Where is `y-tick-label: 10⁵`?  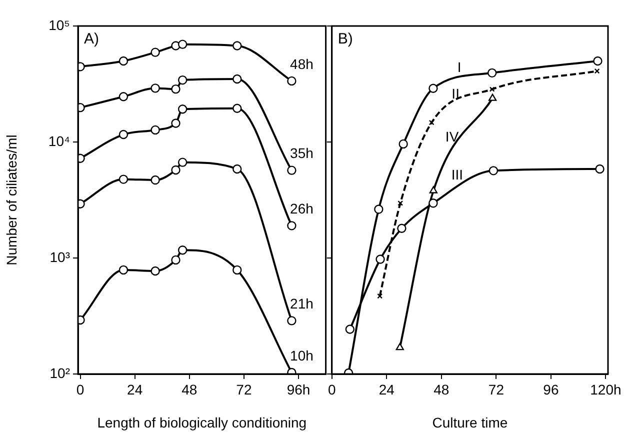 y-tick-label: 10⁵ is located at coordinates (59, 24).